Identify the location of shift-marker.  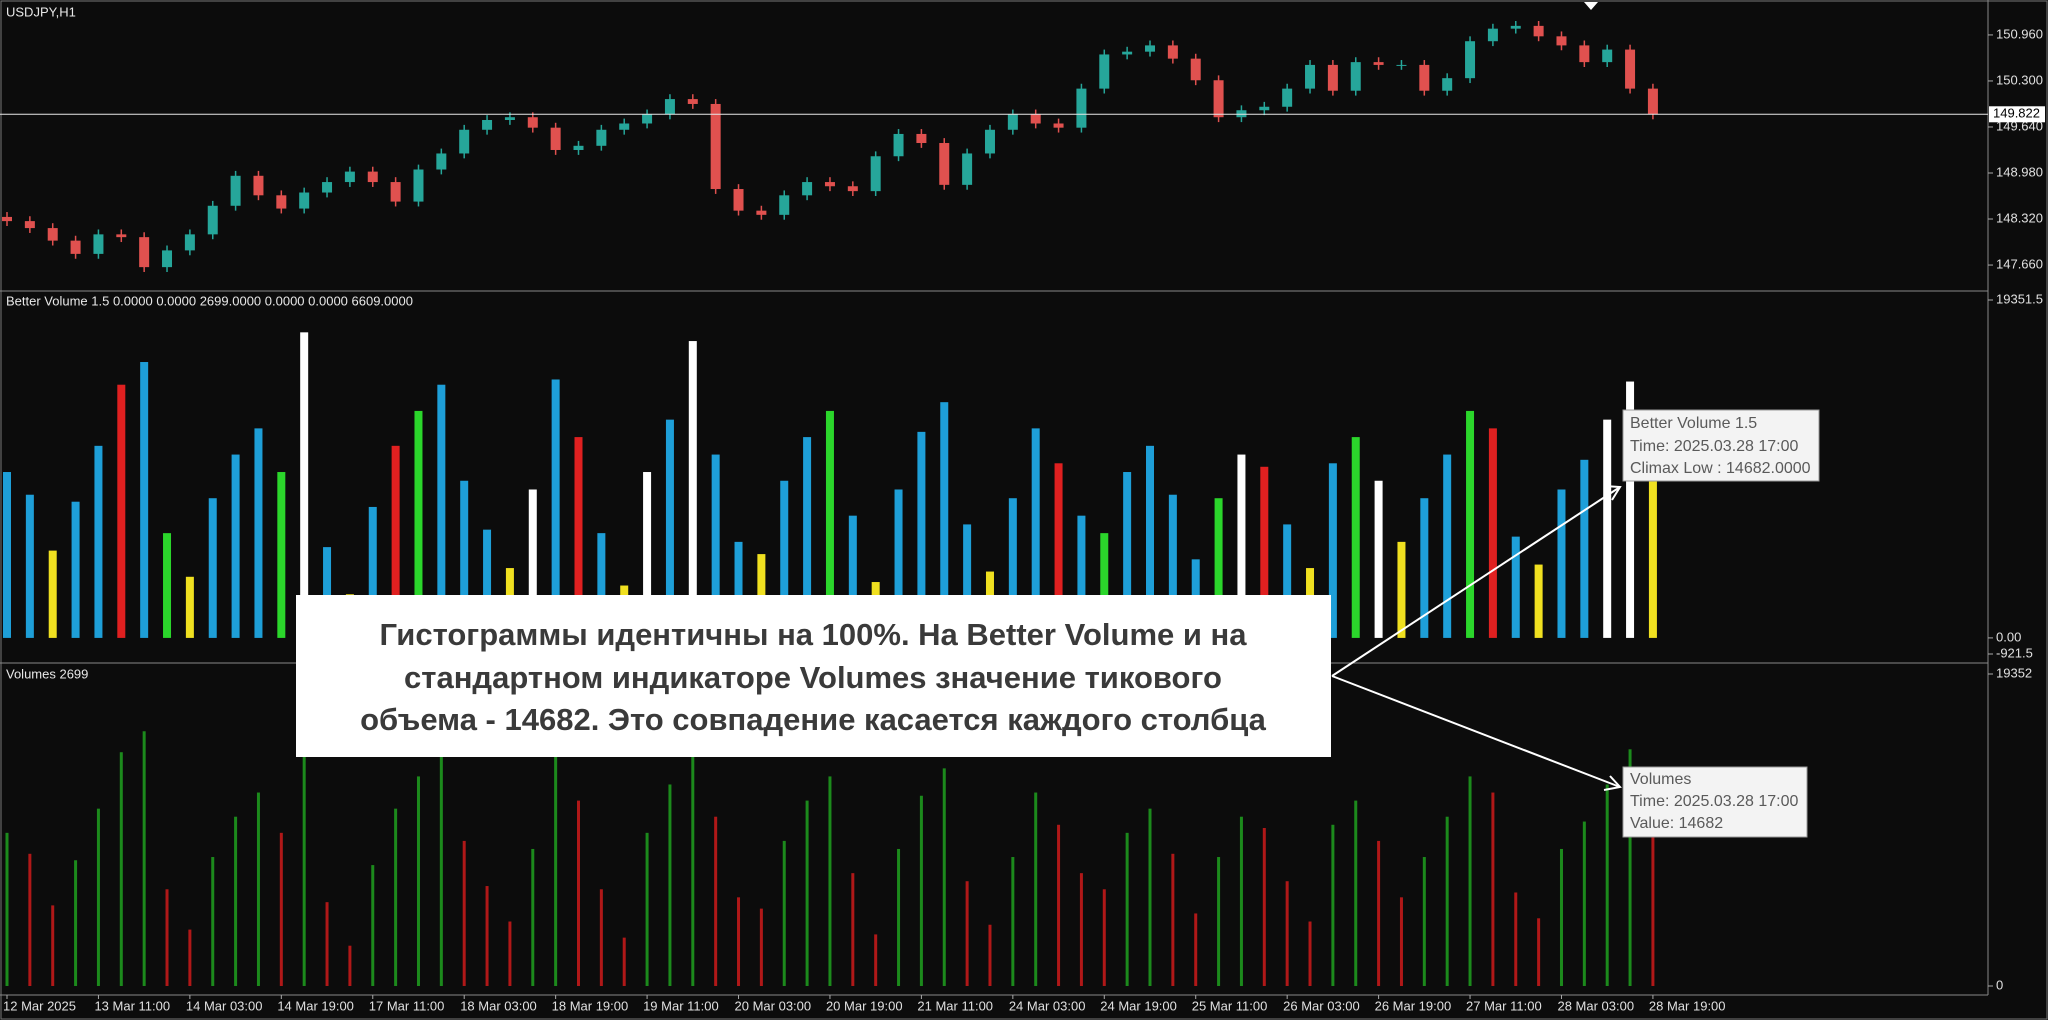
(1591, 6).